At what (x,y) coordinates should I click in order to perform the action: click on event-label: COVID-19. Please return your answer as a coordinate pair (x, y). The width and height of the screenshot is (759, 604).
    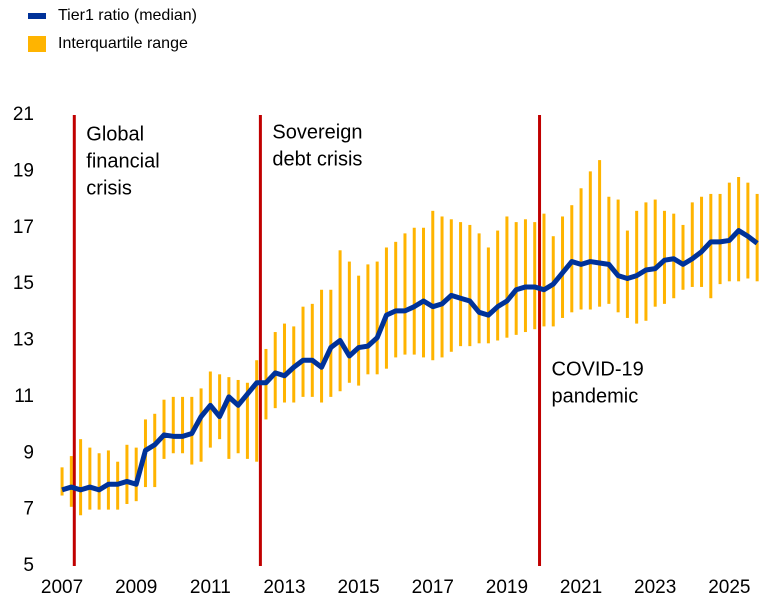
    Looking at the image, I should click on (598, 369).